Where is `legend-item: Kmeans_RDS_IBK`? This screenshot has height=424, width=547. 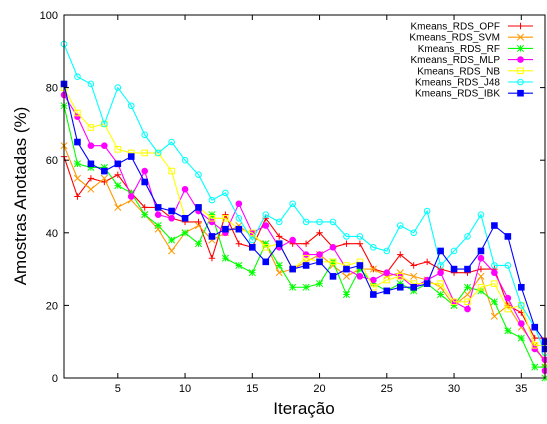 legend-item: Kmeans_RDS_IBK is located at coordinates (474, 94).